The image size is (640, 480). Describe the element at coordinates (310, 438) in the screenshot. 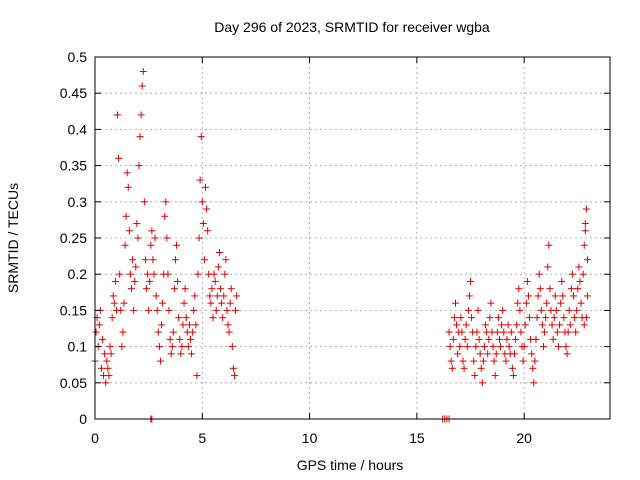

I see `x-tick-label: 10` at that location.